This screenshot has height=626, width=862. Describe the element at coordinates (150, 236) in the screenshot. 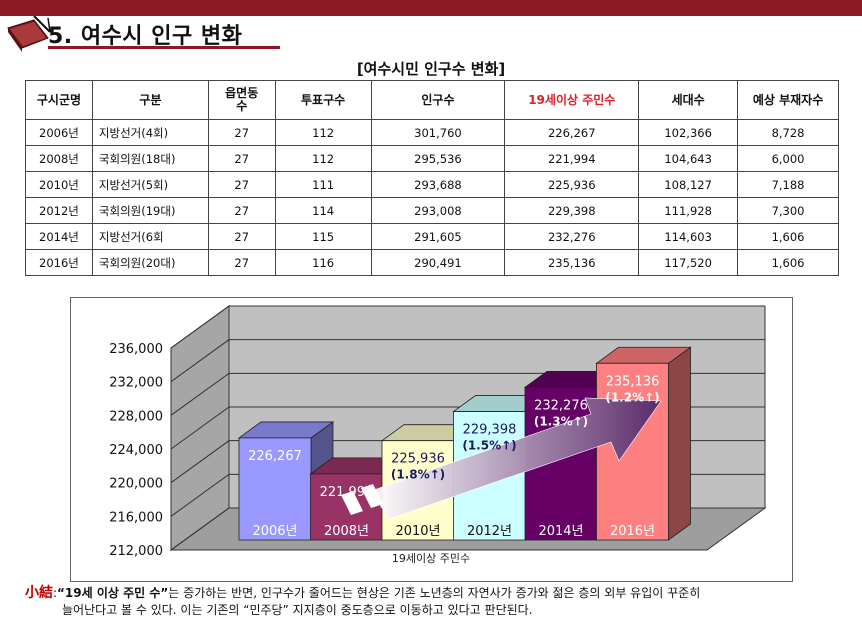

I see `cell-type: 지방선거(6회` at that location.